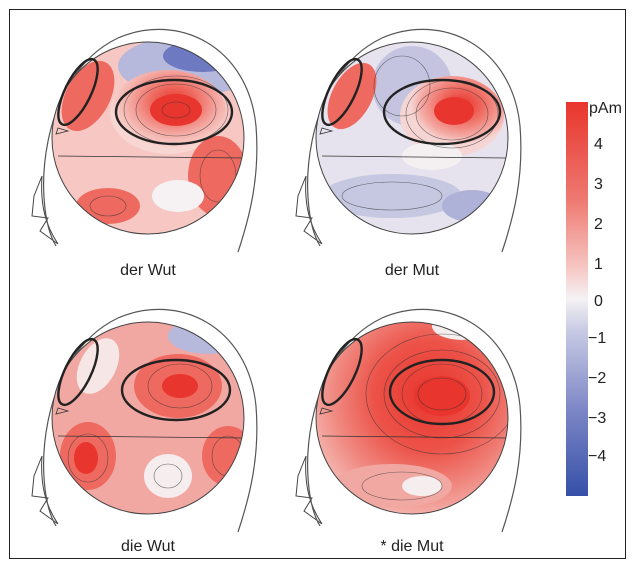 The image size is (637, 564). I want to click on colorbar-tick: −1, so click(597, 338).